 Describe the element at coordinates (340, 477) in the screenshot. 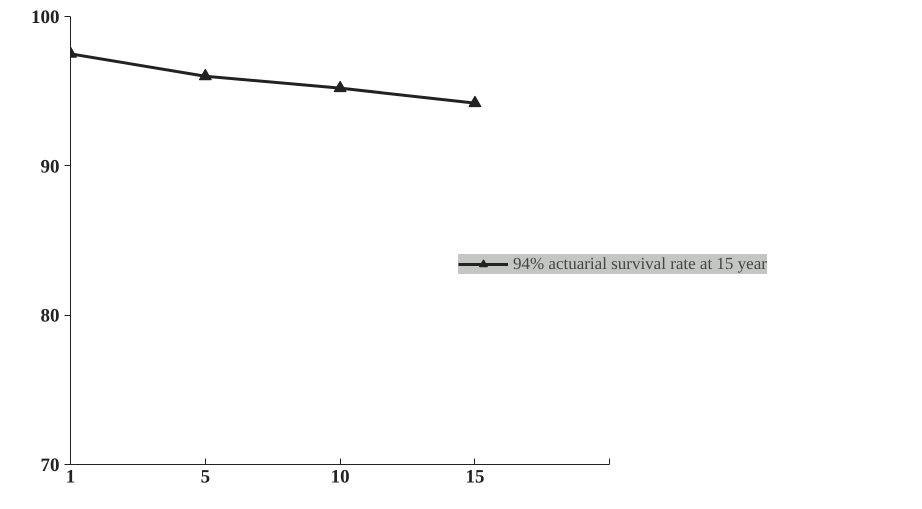

I see `x-tick-label: 10` at that location.